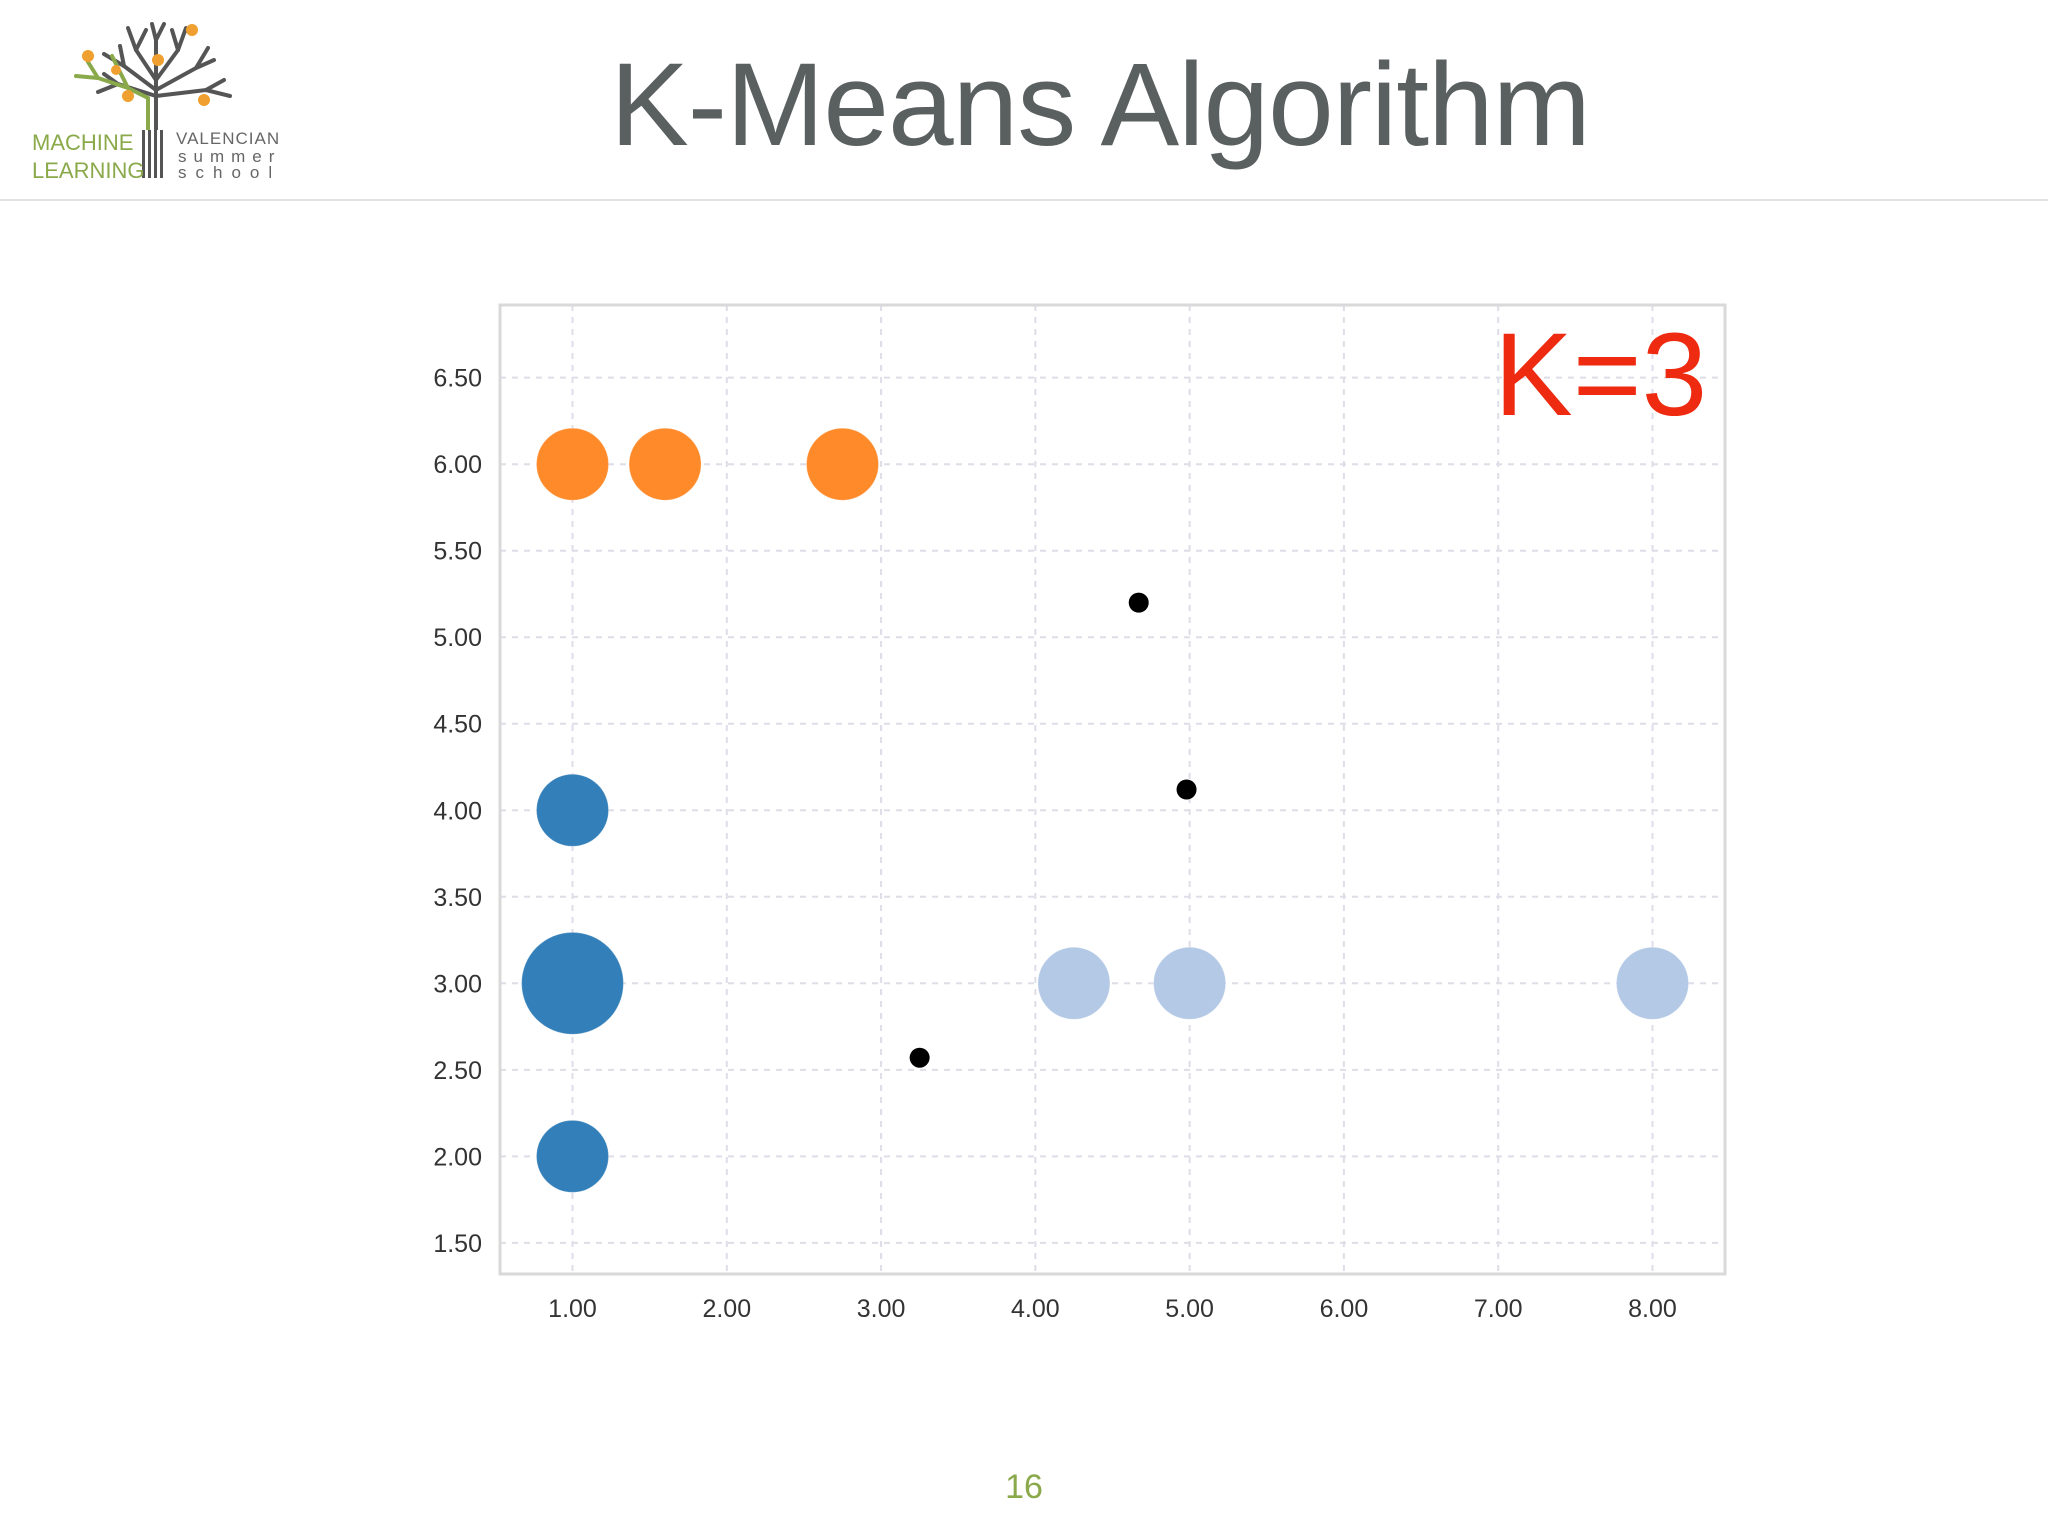 The height and width of the screenshot is (1536, 2048). Describe the element at coordinates (457, 379) in the screenshot. I see `y-tick-label: 6.50` at that location.